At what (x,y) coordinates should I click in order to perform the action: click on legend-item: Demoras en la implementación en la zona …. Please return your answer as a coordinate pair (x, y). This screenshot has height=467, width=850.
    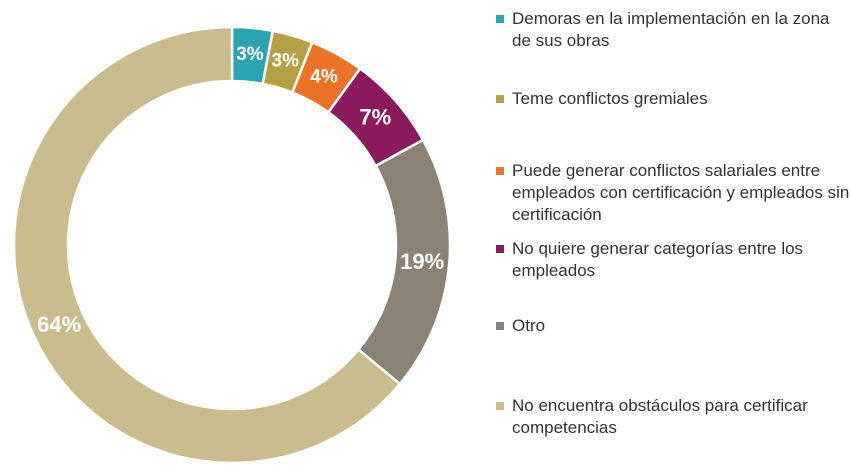
    Looking at the image, I should click on (673, 30).